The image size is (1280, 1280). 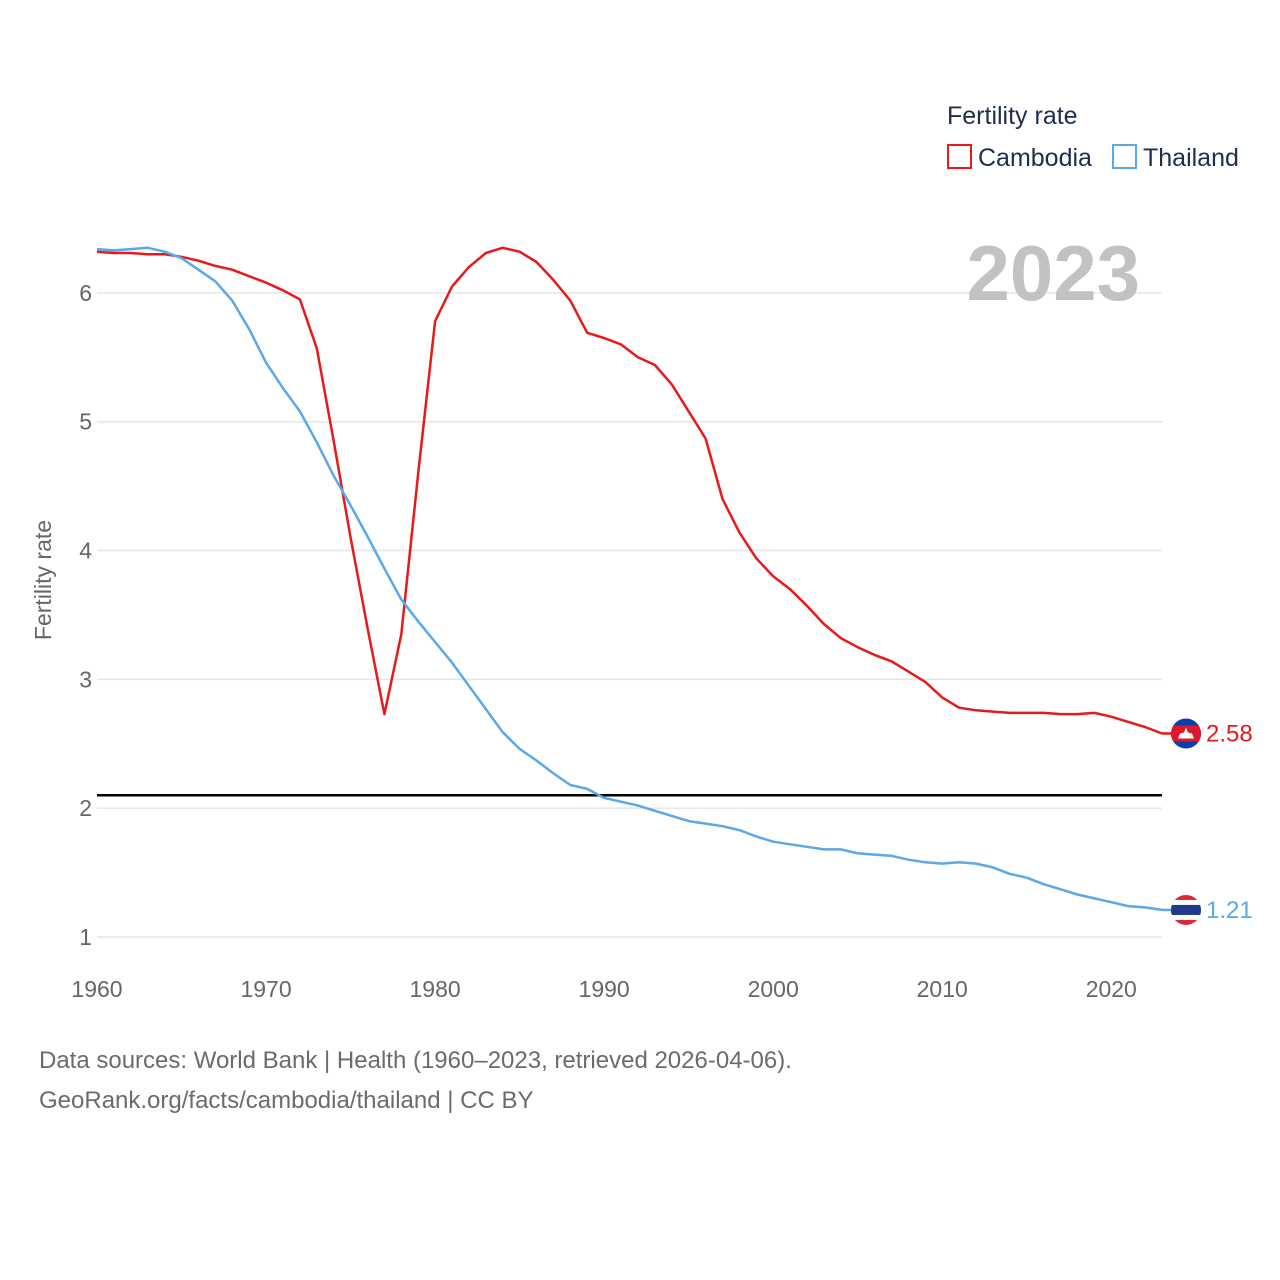 I want to click on y-tick-label-5: 5, so click(x=85, y=422).